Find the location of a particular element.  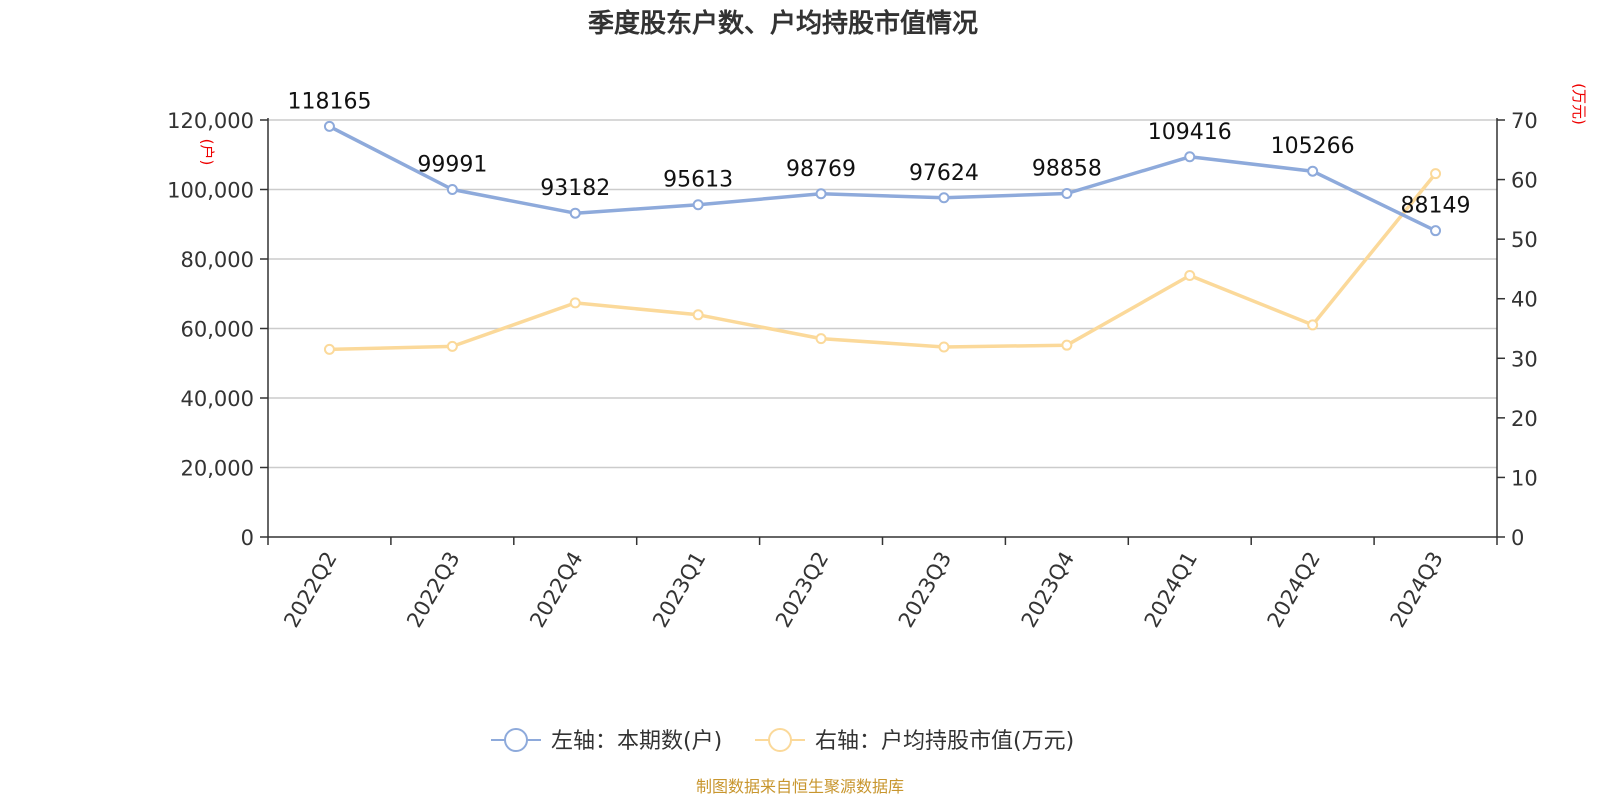

data-label: 98769 is located at coordinates (821, 169).